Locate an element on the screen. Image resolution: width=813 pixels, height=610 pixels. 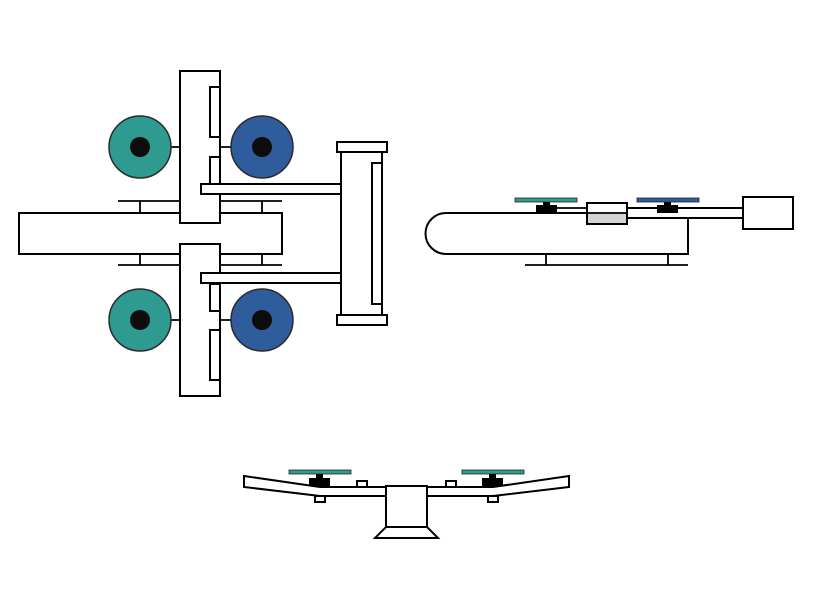
front-rotor-left is located at coordinates (320, 472).